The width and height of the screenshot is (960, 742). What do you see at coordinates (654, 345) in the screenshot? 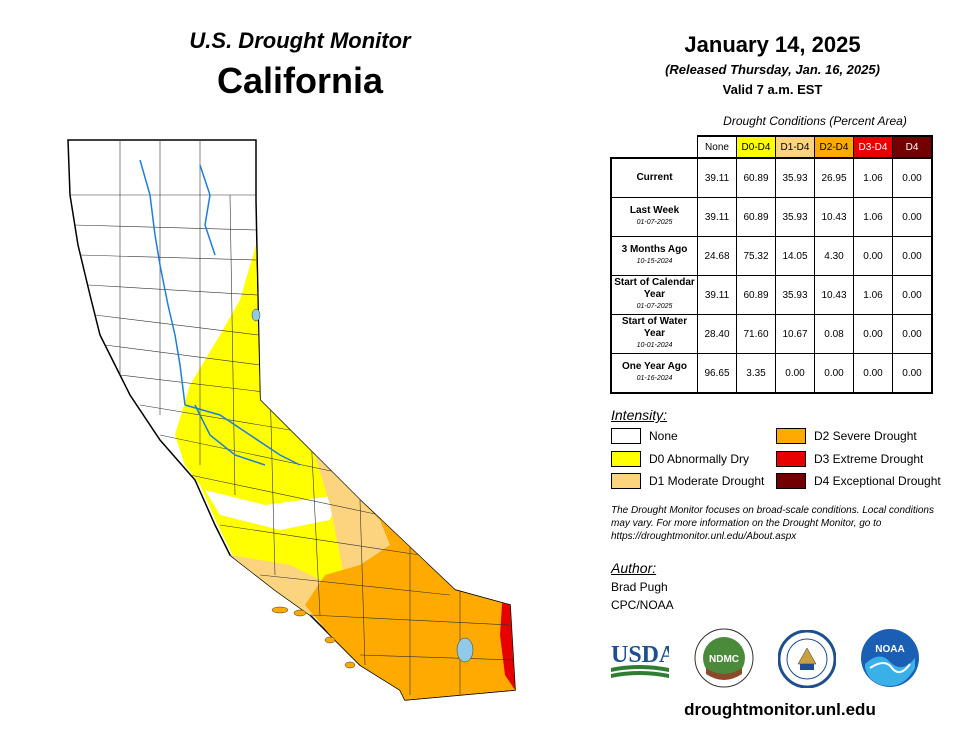
I see `row-date: 10-01-2024` at bounding box center [654, 345].